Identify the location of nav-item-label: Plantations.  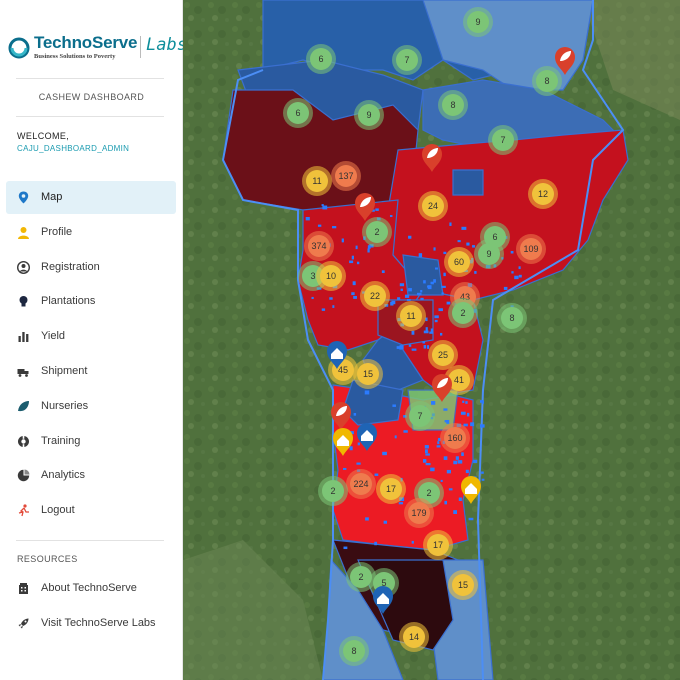
(68, 301).